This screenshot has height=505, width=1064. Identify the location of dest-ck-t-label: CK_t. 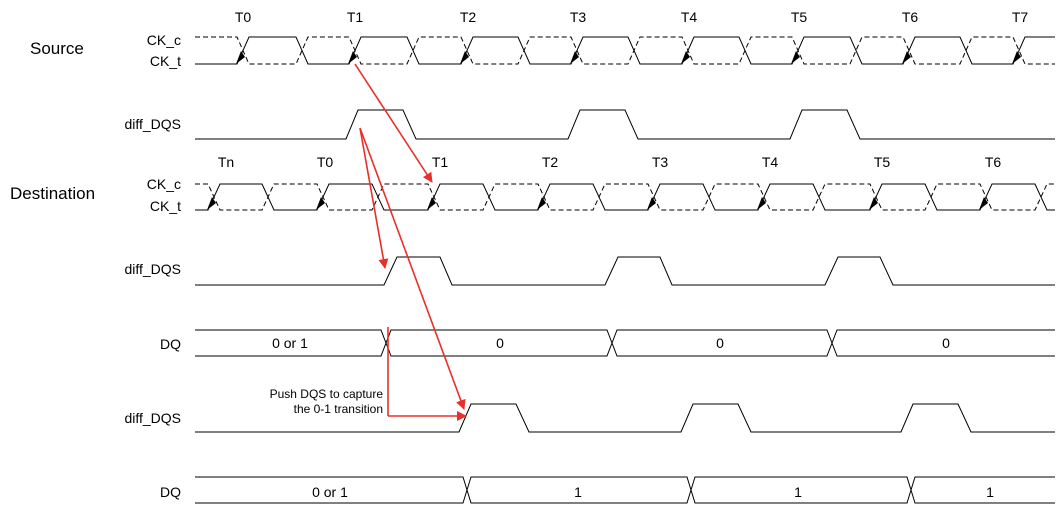
(165, 206).